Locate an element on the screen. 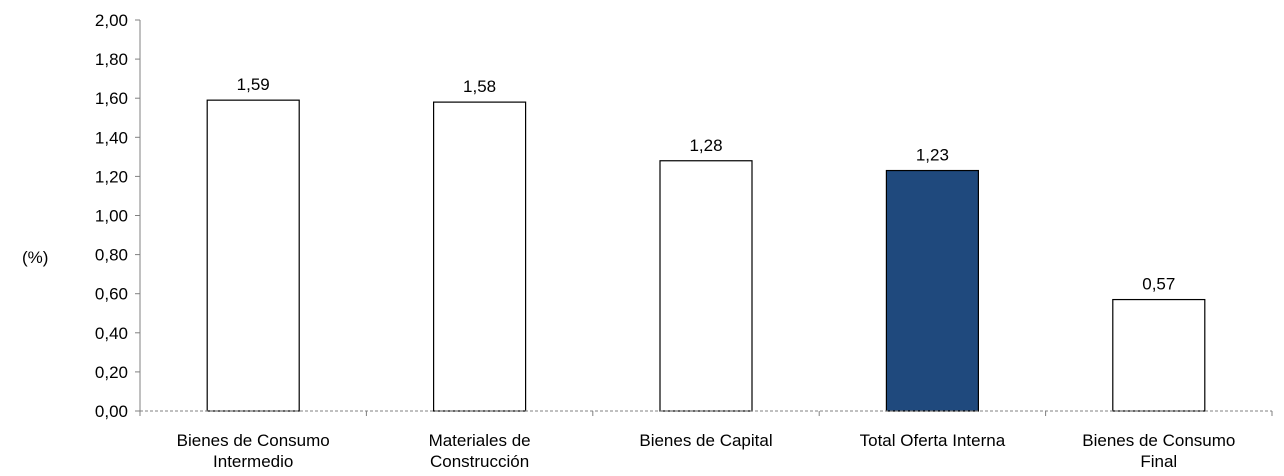 The height and width of the screenshot is (476, 1284). y-tick-label: 0,20 is located at coordinates (111, 372).